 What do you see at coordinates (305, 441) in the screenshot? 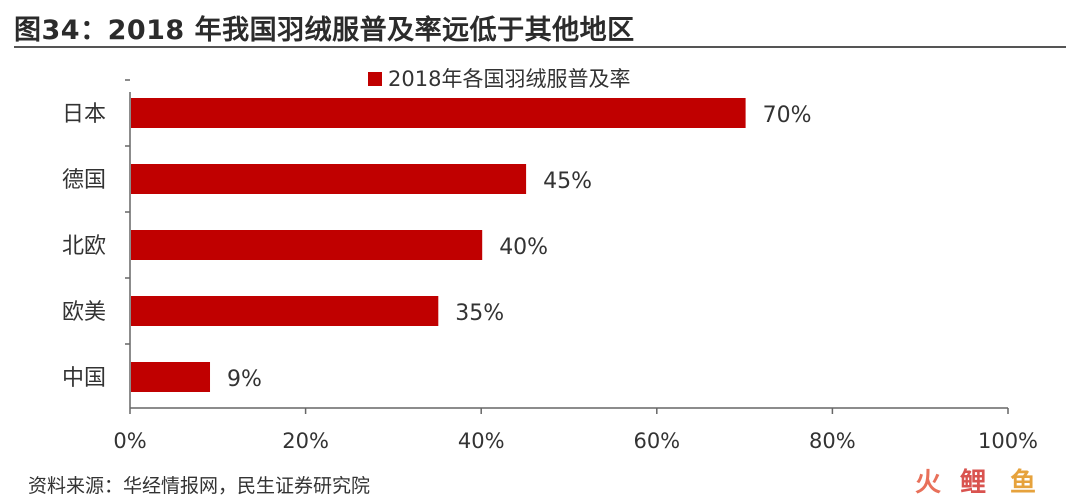
I see `x-tick-label: 20%` at bounding box center [305, 441].